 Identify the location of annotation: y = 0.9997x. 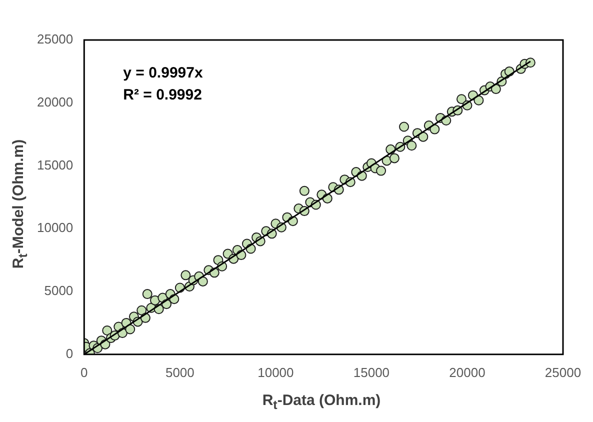
(163, 73).